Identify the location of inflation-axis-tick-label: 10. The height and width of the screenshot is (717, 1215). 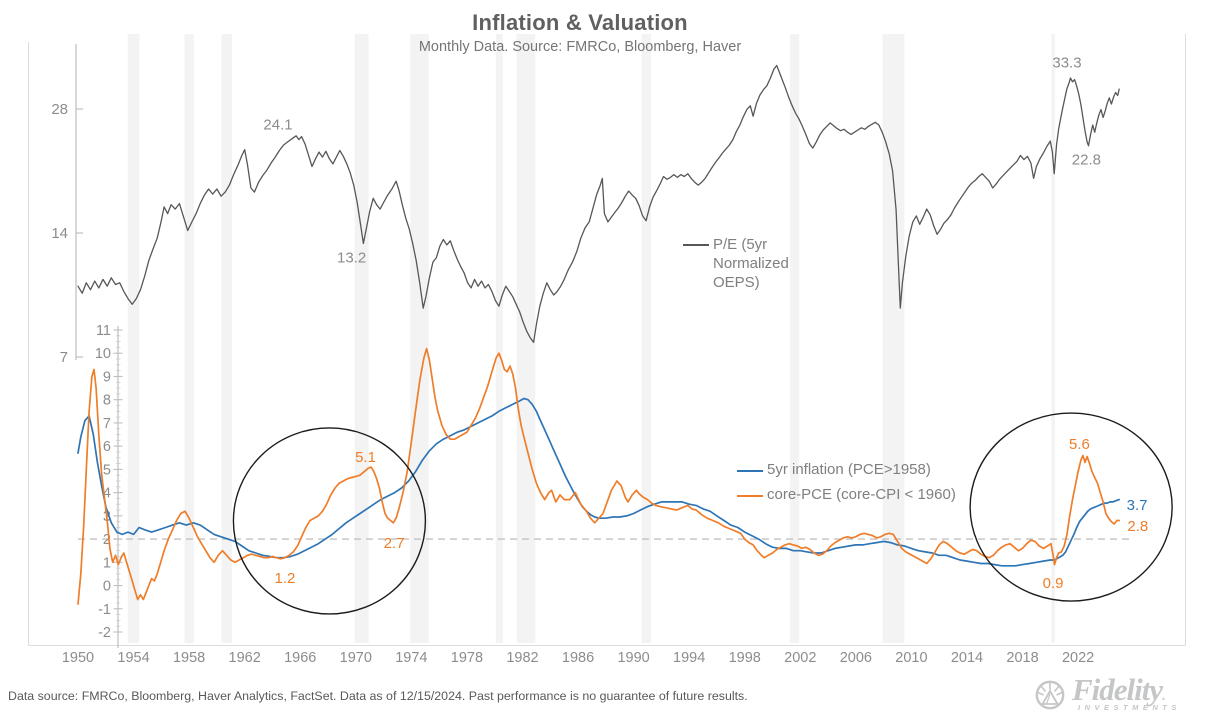
(103, 354).